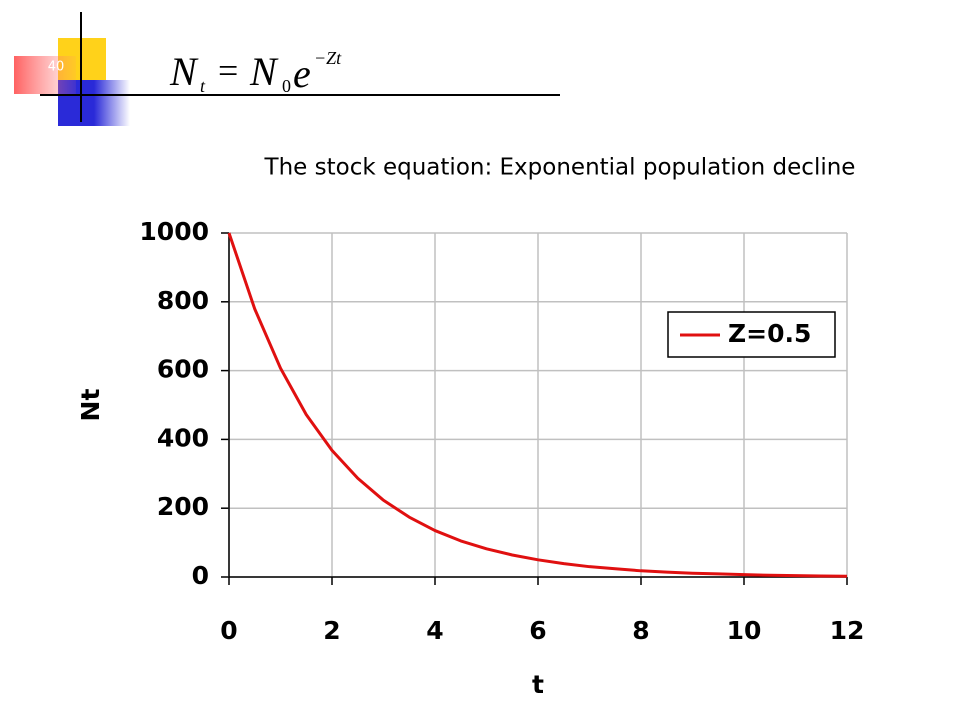 This screenshot has width=960, height=724. I want to click on eq-equals: =, so click(228, 70).